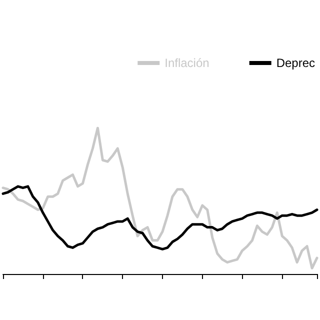 The image size is (320, 320). What do you see at coordinates (296, 63) in the screenshot?
I see `legend-label: Deprec` at bounding box center [296, 63].